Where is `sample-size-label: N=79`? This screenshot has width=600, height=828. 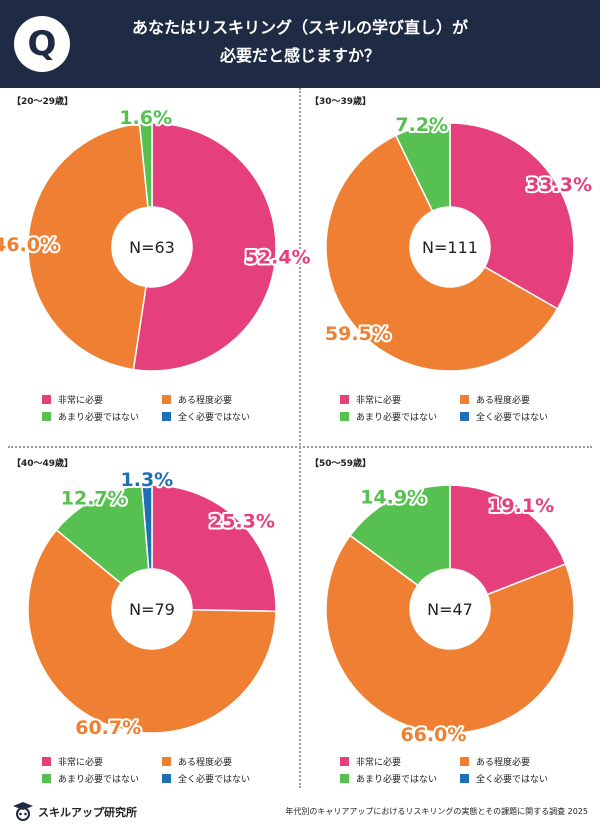
sample-size-label: N=79 is located at coordinates (152, 609).